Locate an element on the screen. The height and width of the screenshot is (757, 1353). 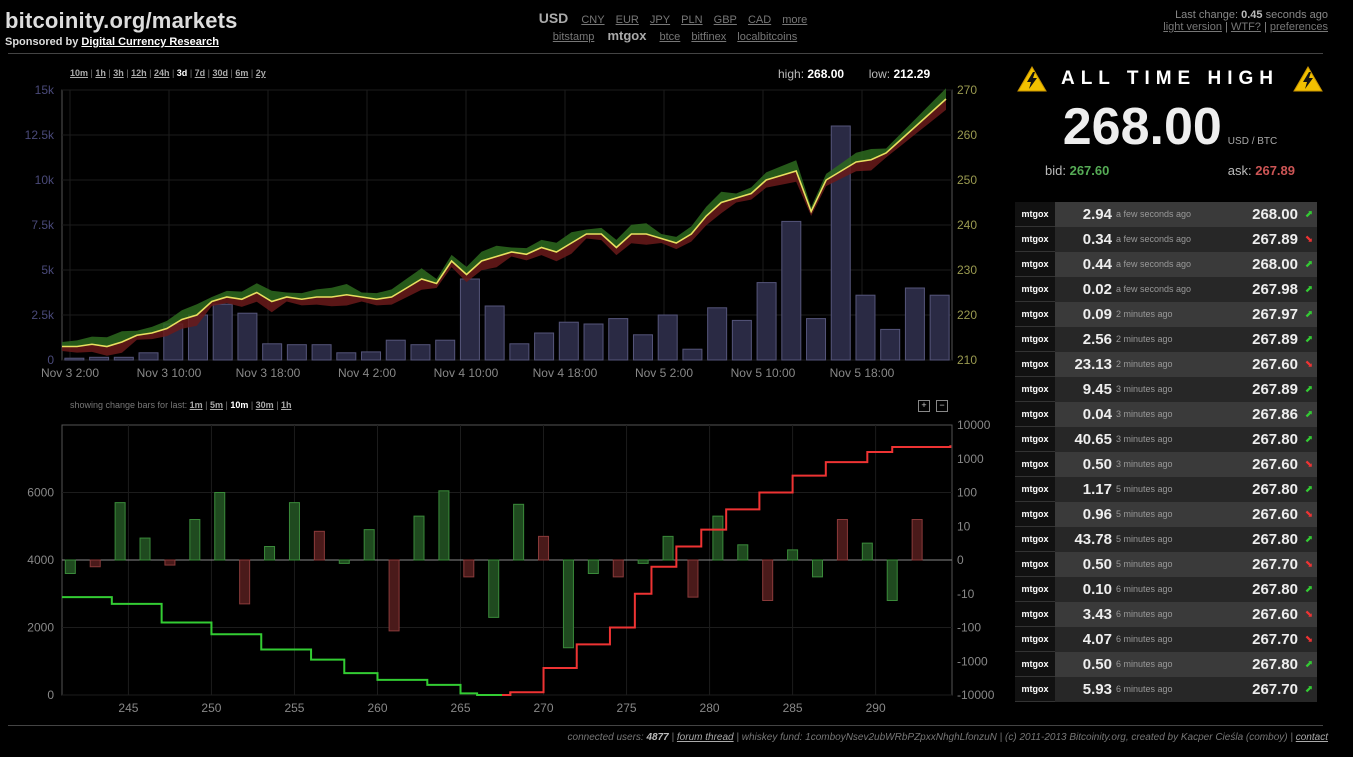
top-links: light version | WTF? | preferences is located at coordinates (1245, 27).